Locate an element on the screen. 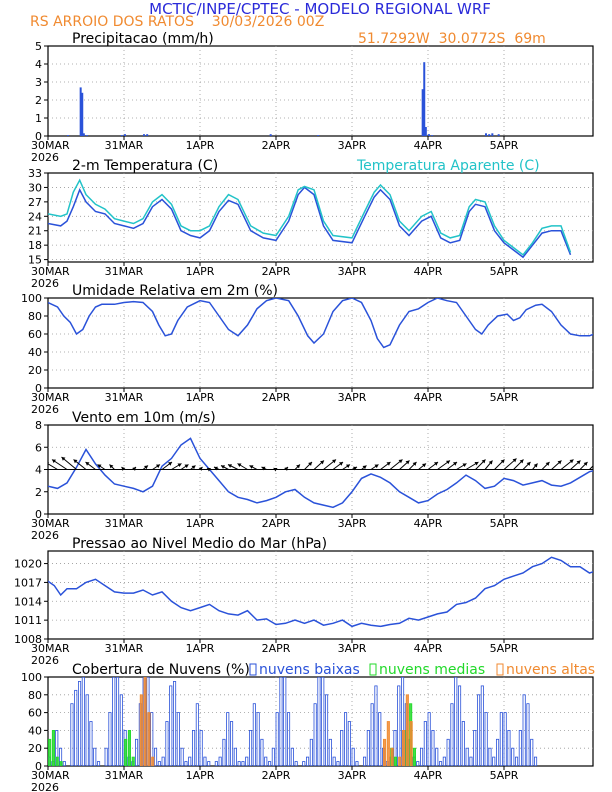  temp-ytick-label: 18 is located at coordinates (35, 245).